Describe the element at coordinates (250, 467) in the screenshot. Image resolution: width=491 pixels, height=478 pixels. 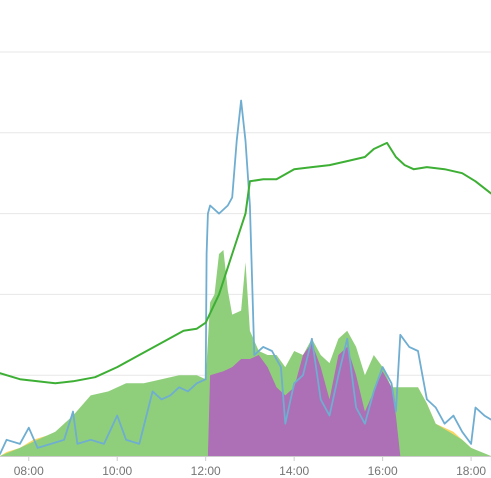
I see `x-axis-ticks: 08:00 10:00 12:00 14:00 16:00 18:00` at that location.